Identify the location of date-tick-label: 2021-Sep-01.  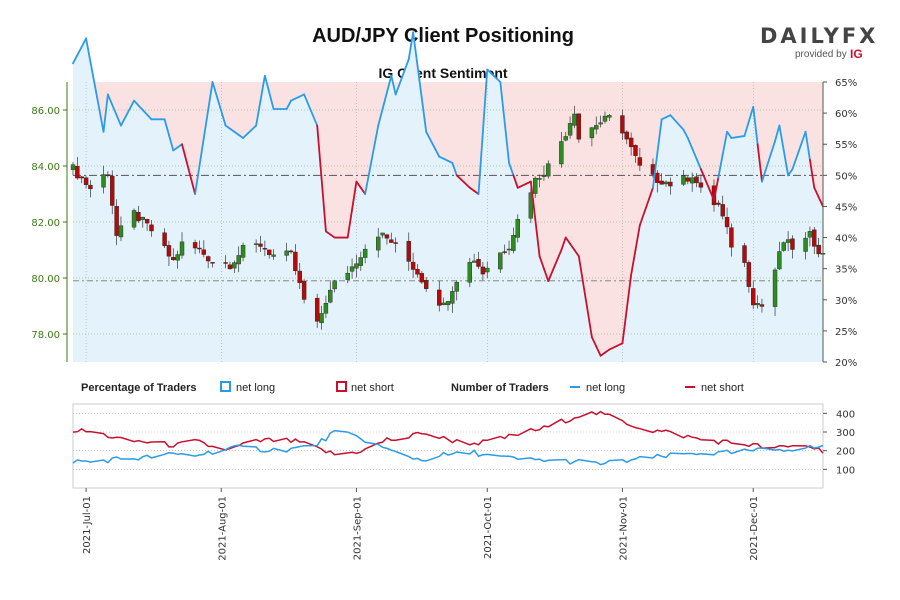
(357, 528).